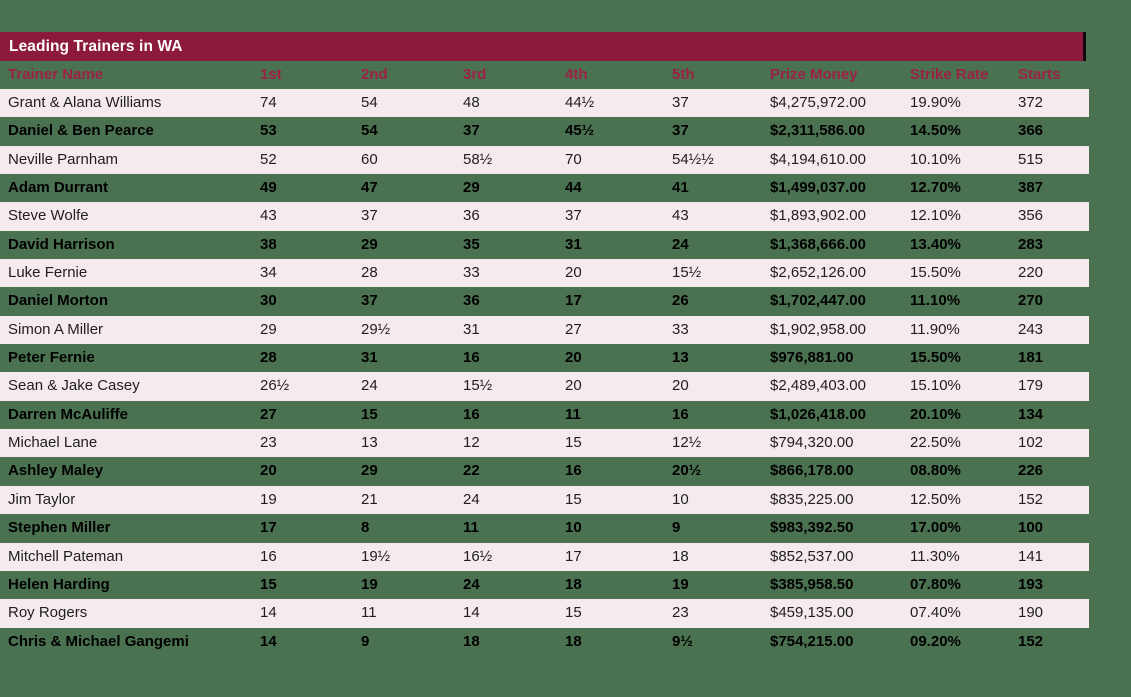  I want to click on second-place-cell: 47, so click(369, 188).